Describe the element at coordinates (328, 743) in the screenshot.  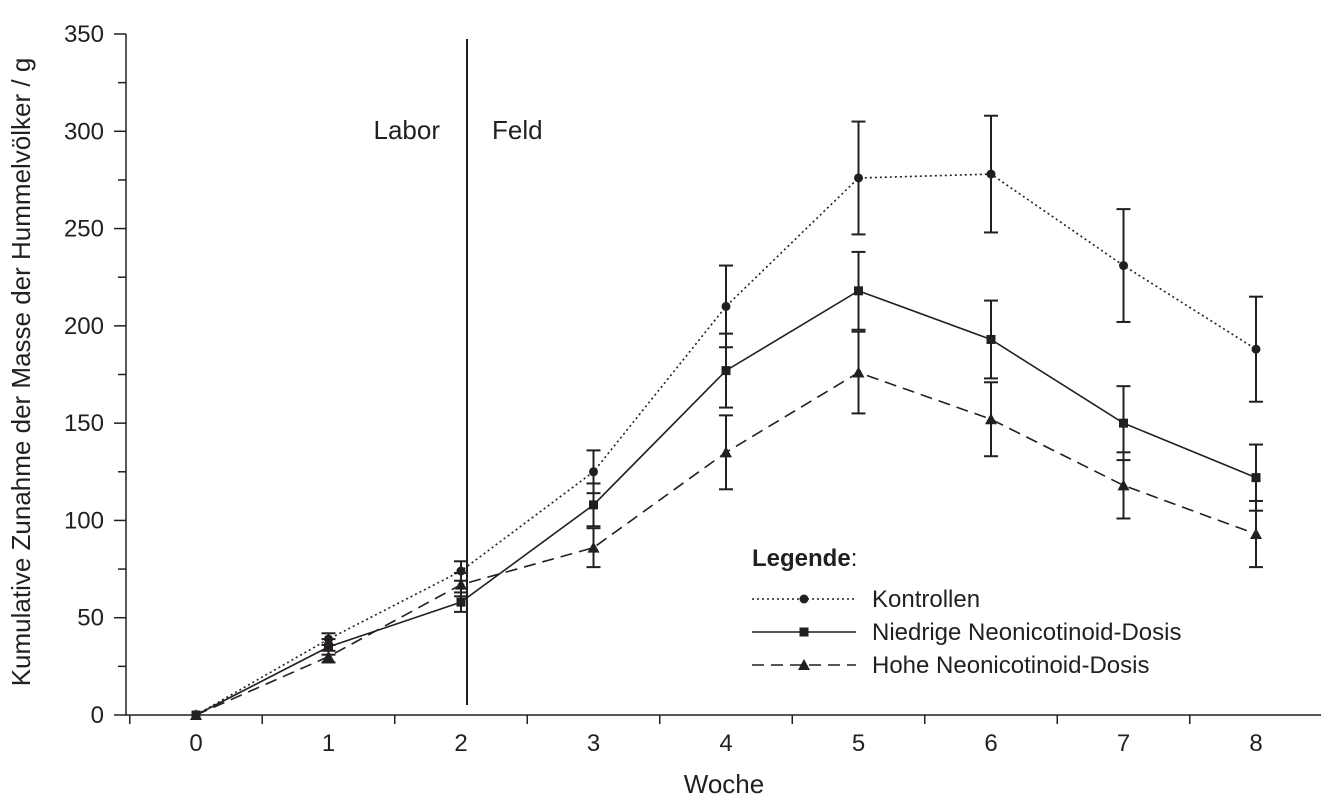
I see `x-tick-label: 1` at that location.